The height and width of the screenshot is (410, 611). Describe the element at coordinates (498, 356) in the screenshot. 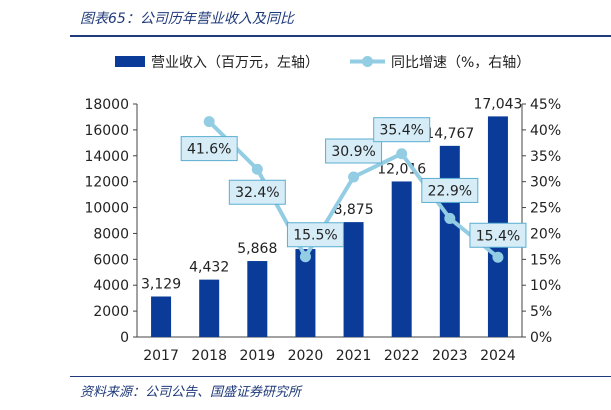

I see `x-tick-label: 2024` at that location.